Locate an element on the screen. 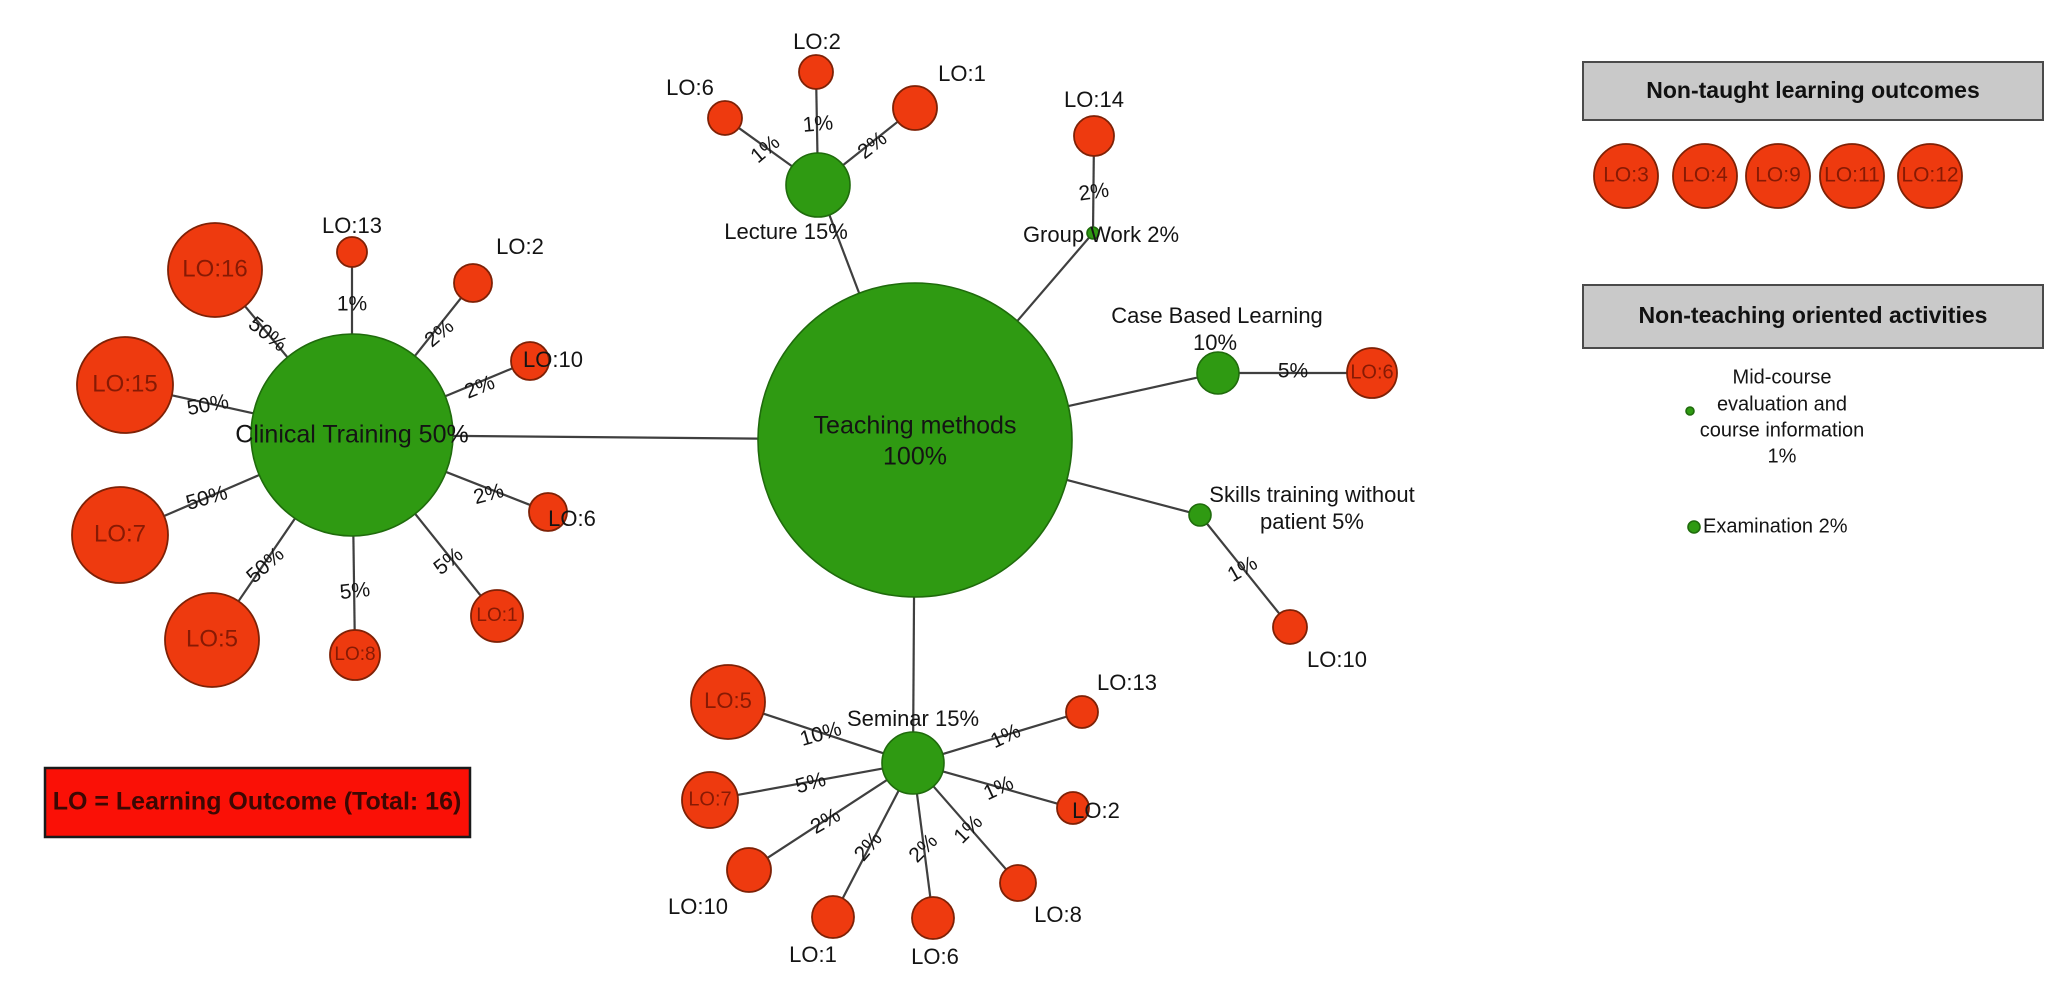 The height and width of the screenshot is (1001, 2059). node-sem-lo2 is located at coordinates (1073, 808).